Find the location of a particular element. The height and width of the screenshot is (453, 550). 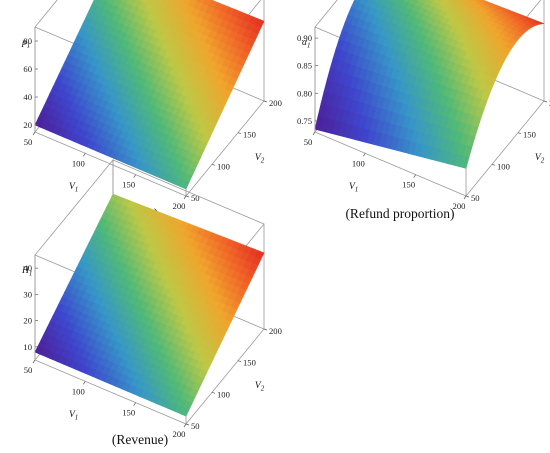

z-tick-label: 0.90 is located at coordinates (304, 38).